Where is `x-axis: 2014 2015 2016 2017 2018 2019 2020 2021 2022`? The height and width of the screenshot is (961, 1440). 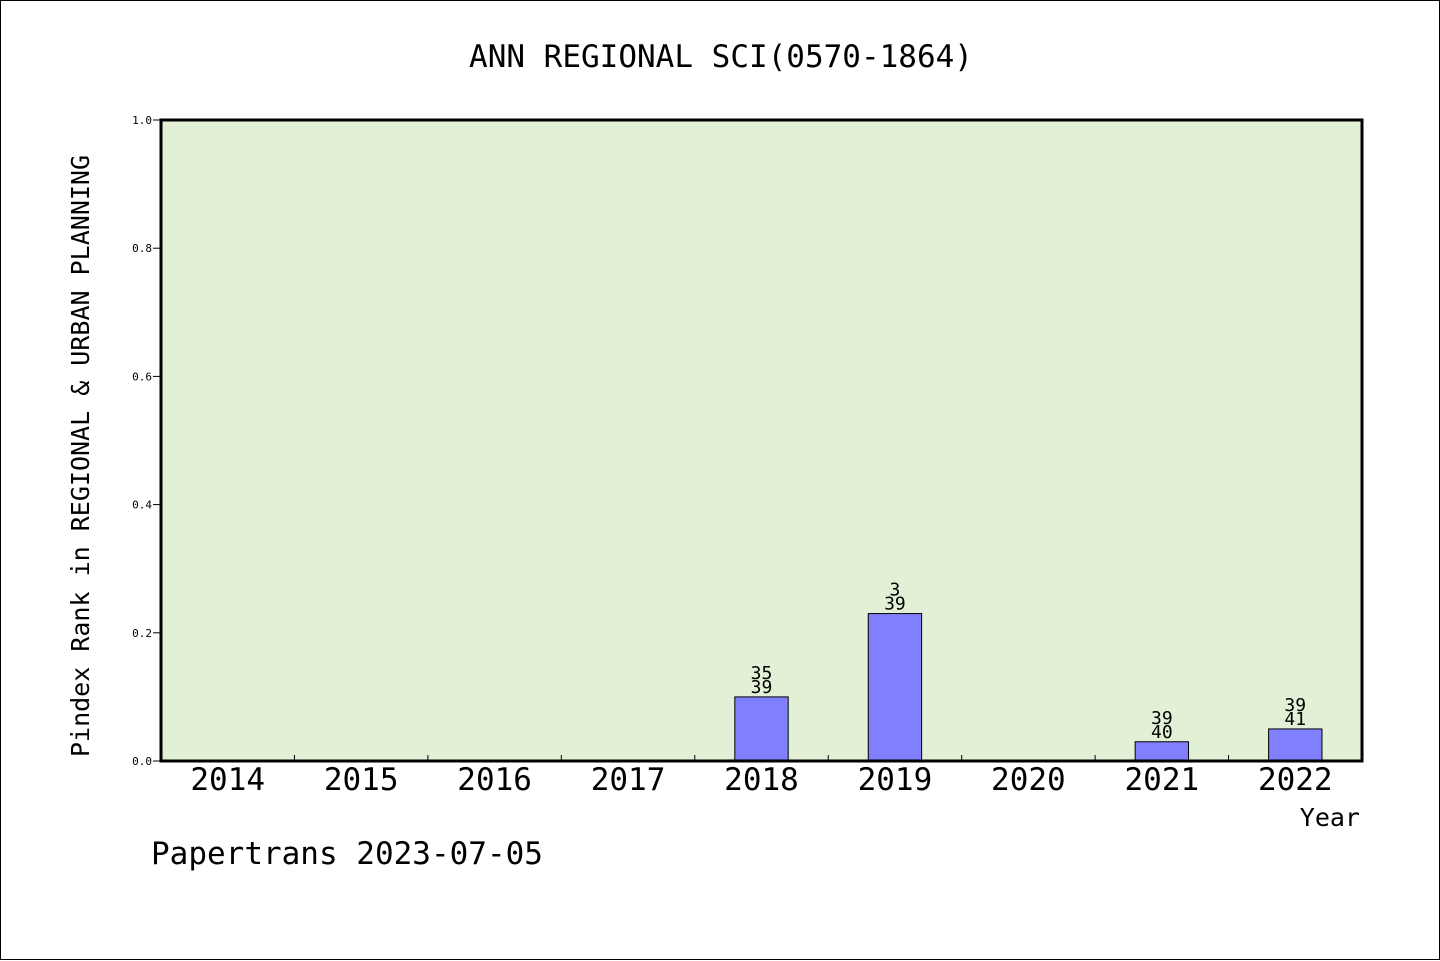 x-axis: 2014 2015 2016 2017 2018 2019 2020 2021 2022 is located at coordinates (761, 776).